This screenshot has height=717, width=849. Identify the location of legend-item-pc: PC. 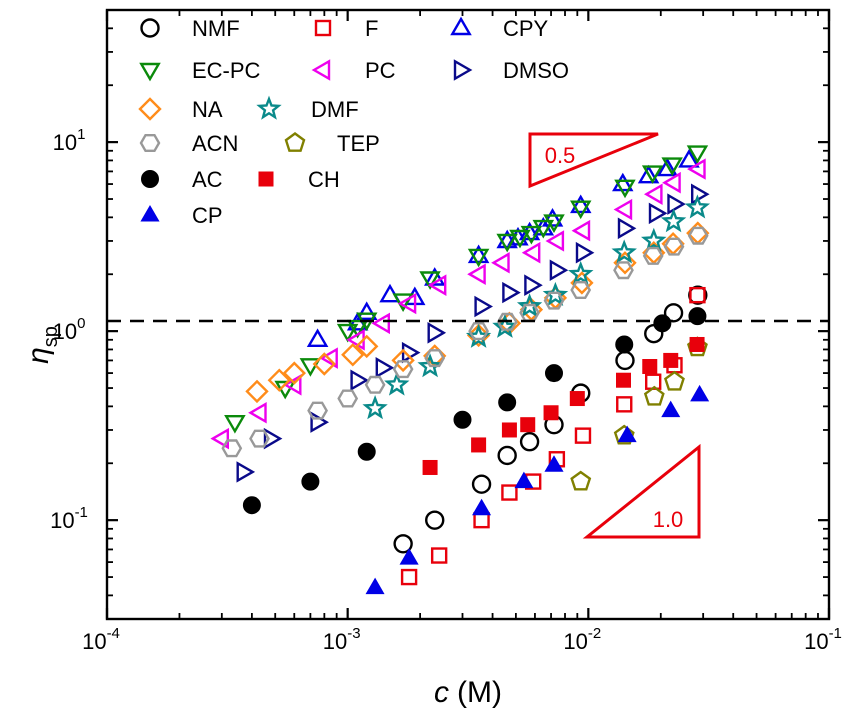
(353, 70).